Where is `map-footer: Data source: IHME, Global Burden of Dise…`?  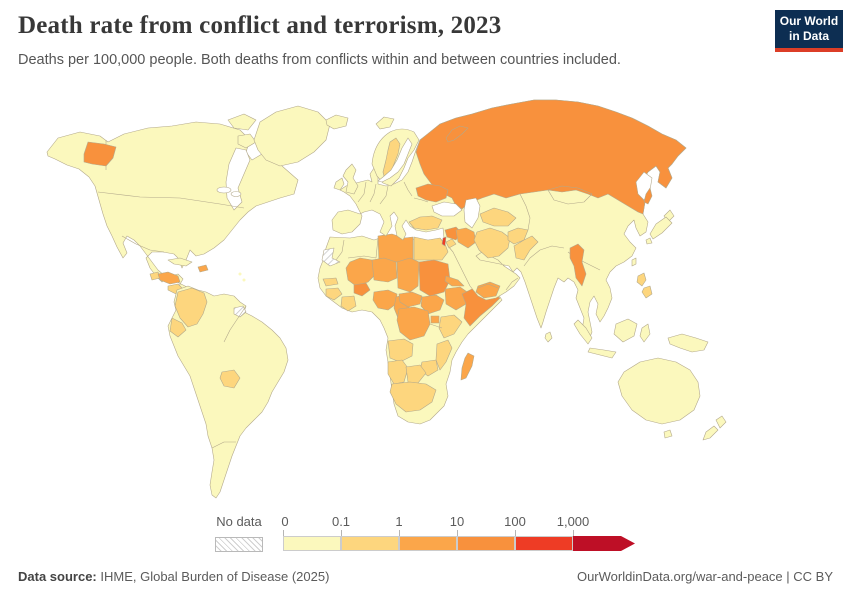
map-footer: Data source: IHME, Global Burden of Dise… is located at coordinates (425, 576).